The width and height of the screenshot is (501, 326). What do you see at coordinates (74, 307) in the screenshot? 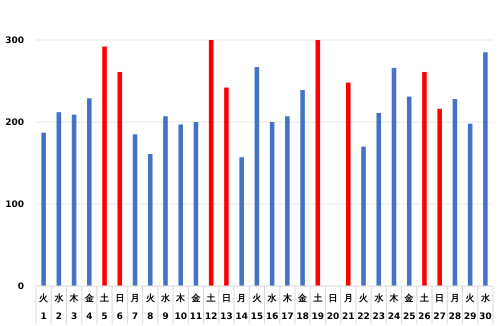
I see `x-tick-label: 木 3` at bounding box center [74, 307].